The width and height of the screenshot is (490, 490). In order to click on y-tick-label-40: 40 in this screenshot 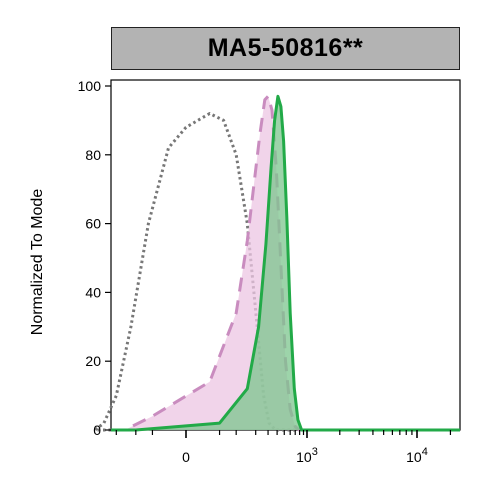, I will do `click(93, 292)`.